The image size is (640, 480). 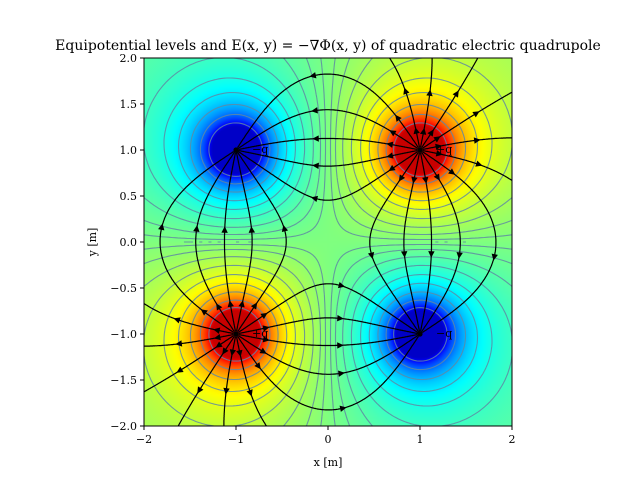 What do you see at coordinates (444, 333) in the screenshot?
I see `charge-label: −q` at bounding box center [444, 333].